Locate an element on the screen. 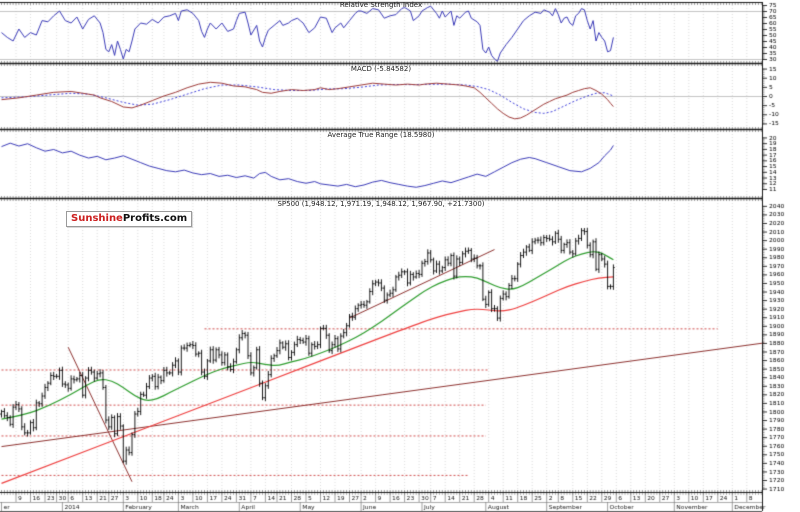 The width and height of the screenshot is (800, 512). logo-text-red: Sunshine is located at coordinates (97, 218).